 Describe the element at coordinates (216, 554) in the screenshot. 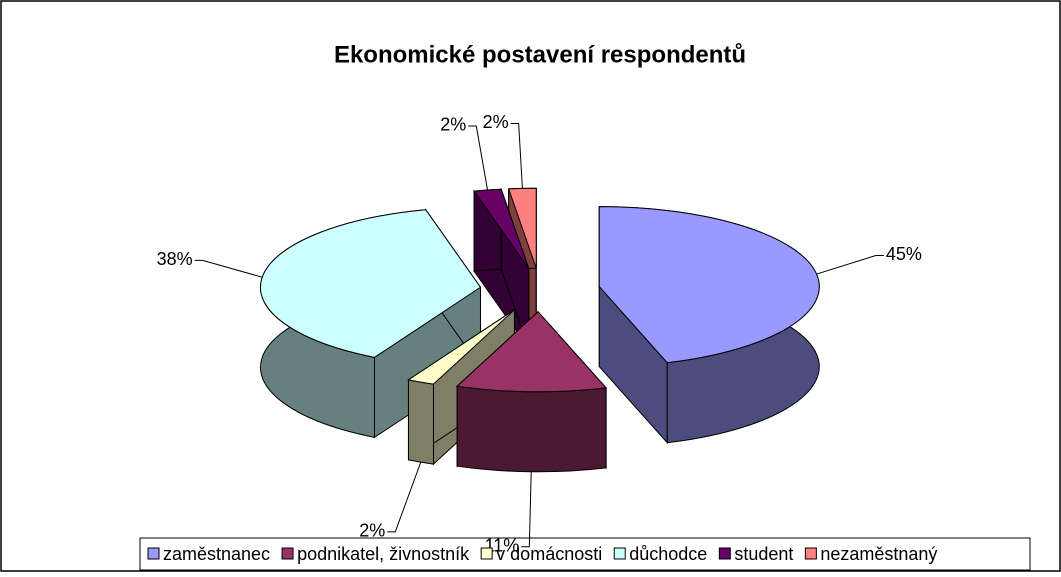

I see `legend-label: zaměstnanec` at that location.